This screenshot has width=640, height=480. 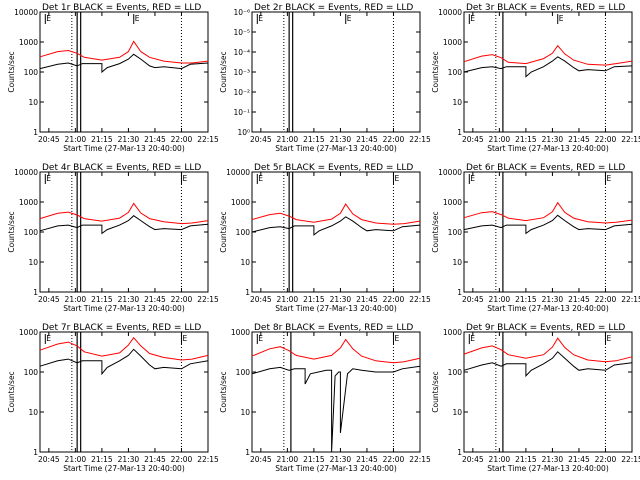 I want to click on panel-title: Det 9r BLACK = Events, RED = LLD, so click(x=545, y=328).